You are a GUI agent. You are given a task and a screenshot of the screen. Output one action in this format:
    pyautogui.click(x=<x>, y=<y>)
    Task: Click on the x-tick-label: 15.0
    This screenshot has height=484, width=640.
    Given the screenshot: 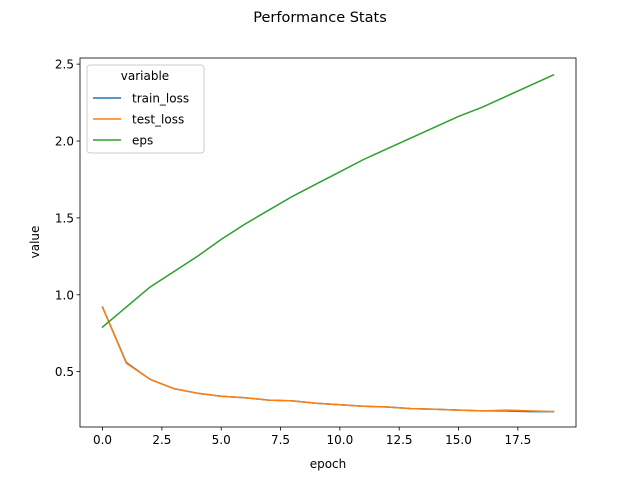 What is the action you would take?
    pyautogui.click(x=458, y=440)
    